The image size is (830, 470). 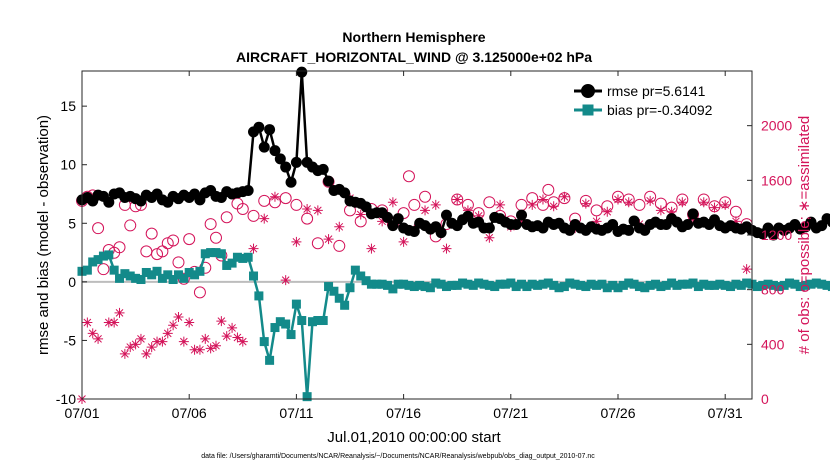 What do you see at coordinates (656, 91) in the screenshot?
I see `legend-rmse-label: rmse pr=5.6141` at bounding box center [656, 91].